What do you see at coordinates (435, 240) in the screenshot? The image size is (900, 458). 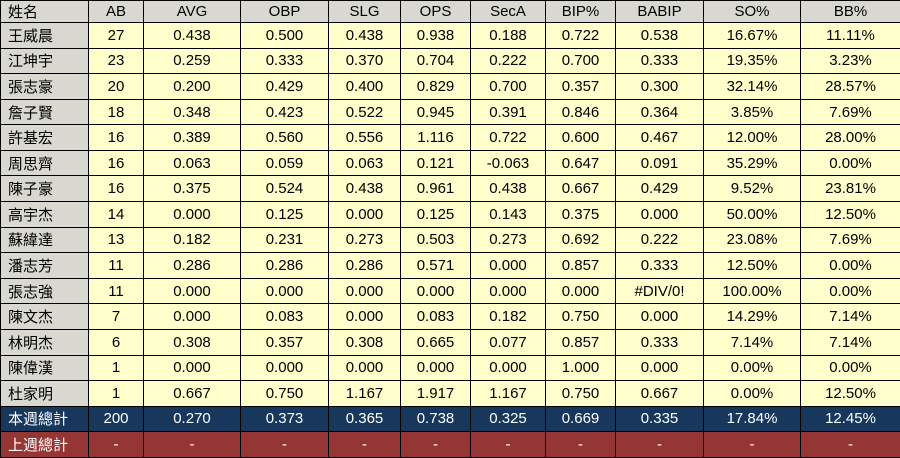 I see `stat-cell: 0.503` at bounding box center [435, 240].